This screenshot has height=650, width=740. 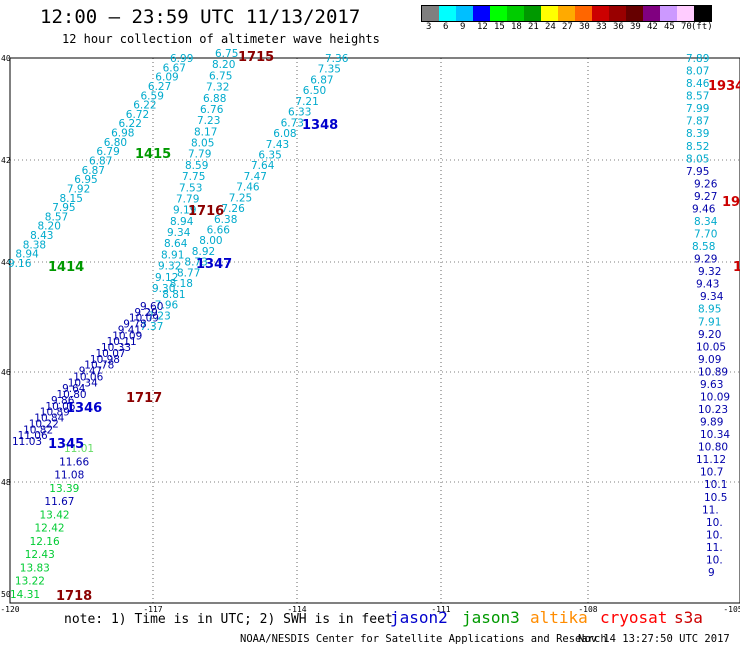 I want to click on wave-height-label: 8.57, so click(x=697, y=97).